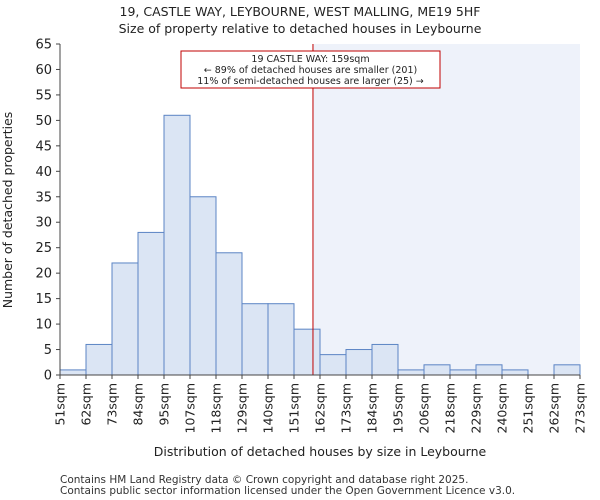 This screenshot has width=600, height=500. What do you see at coordinates (43, 146) in the screenshot?
I see `y-tick-label: 45` at bounding box center [43, 146].